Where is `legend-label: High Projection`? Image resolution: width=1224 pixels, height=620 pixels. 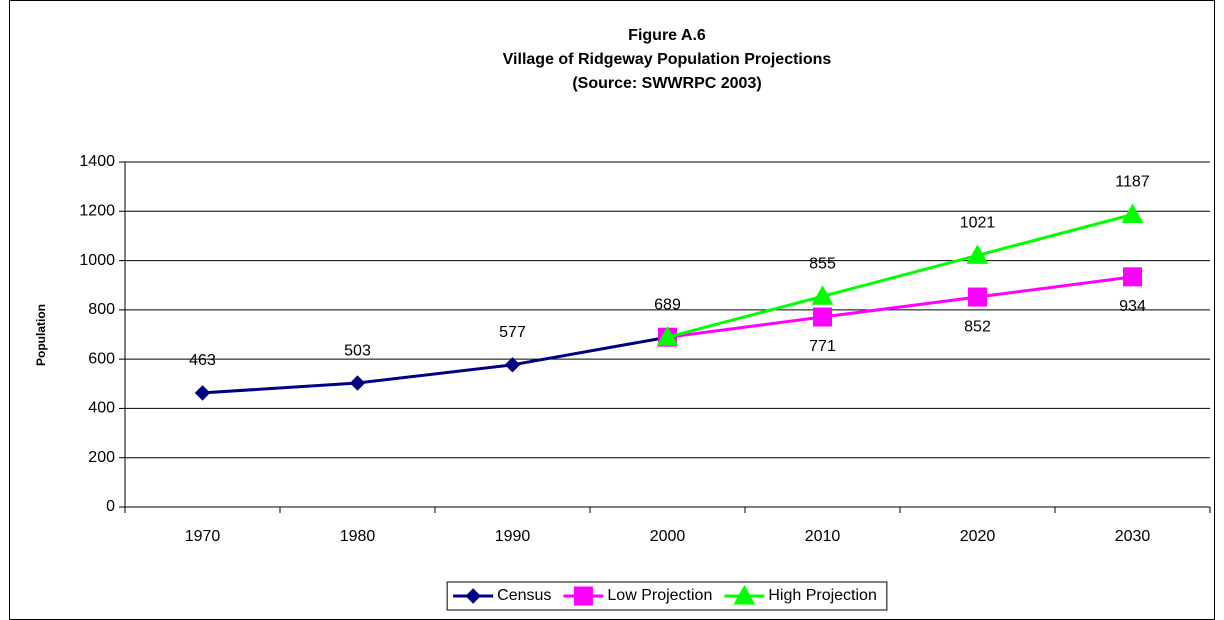
legend-label: High Projection is located at coordinates (822, 595).